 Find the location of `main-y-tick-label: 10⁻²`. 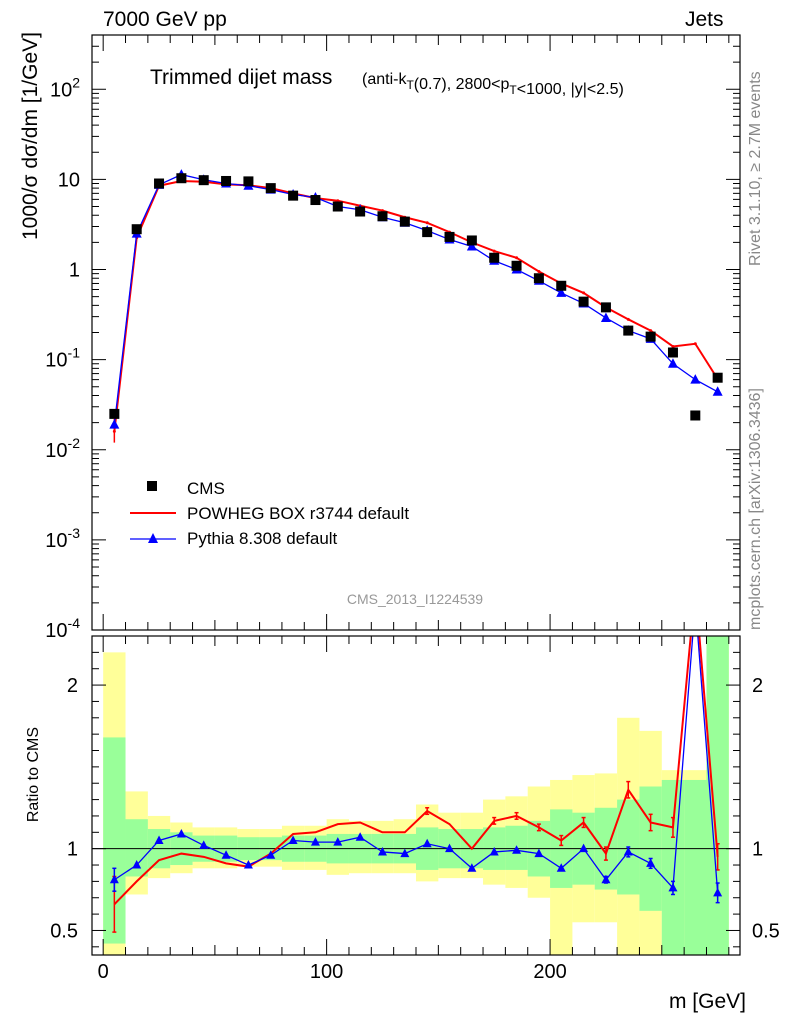

main-y-tick-label: 10⁻² is located at coordinates (62, 448).